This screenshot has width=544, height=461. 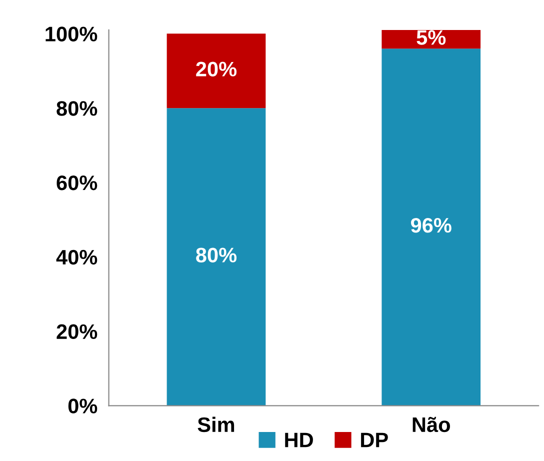 I want to click on x-tick-label: Não, so click(x=431, y=424).